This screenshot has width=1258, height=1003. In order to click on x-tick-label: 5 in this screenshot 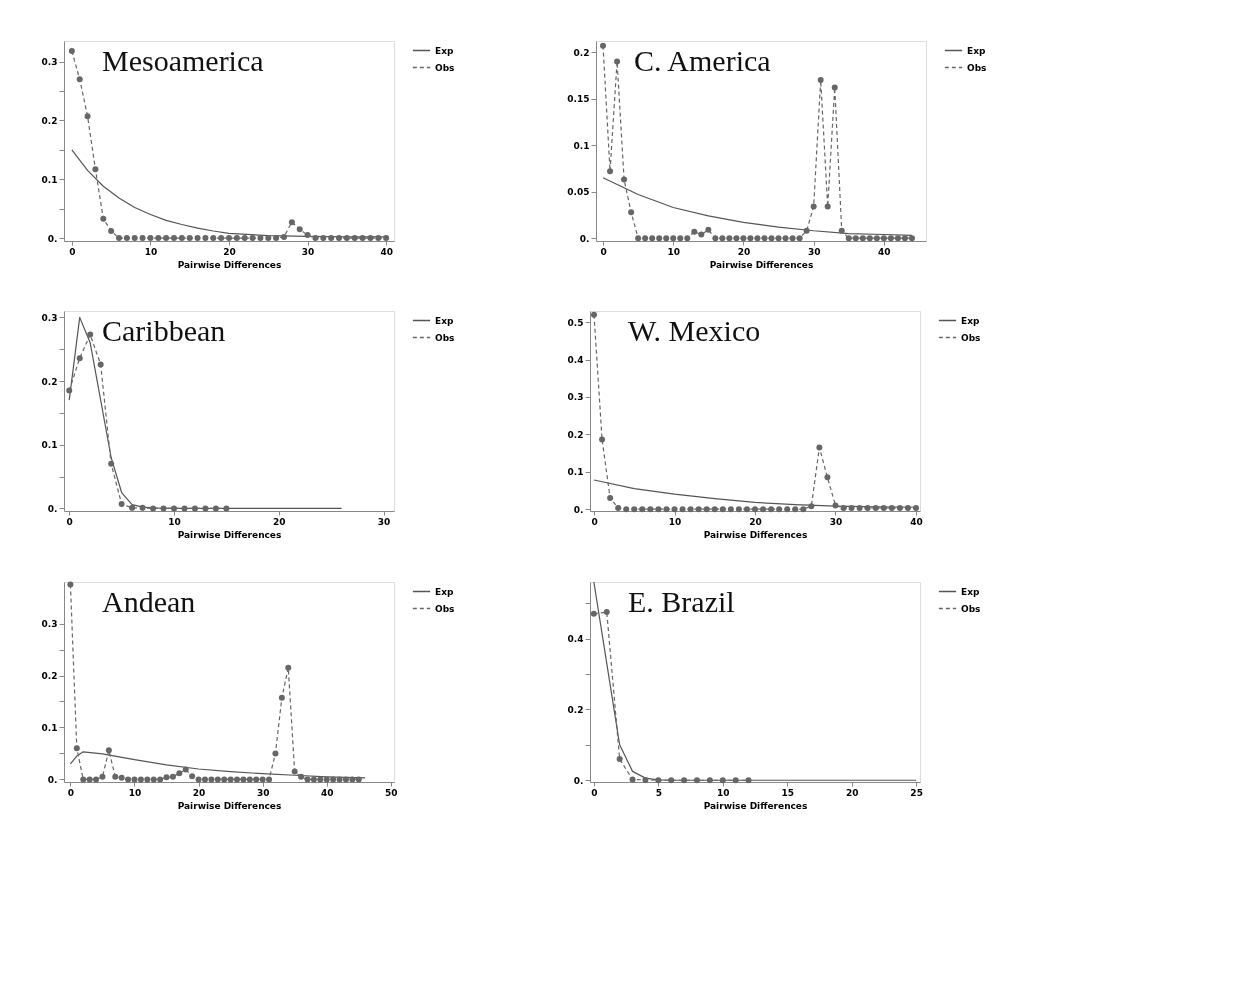, I will do `click(658, 792)`.